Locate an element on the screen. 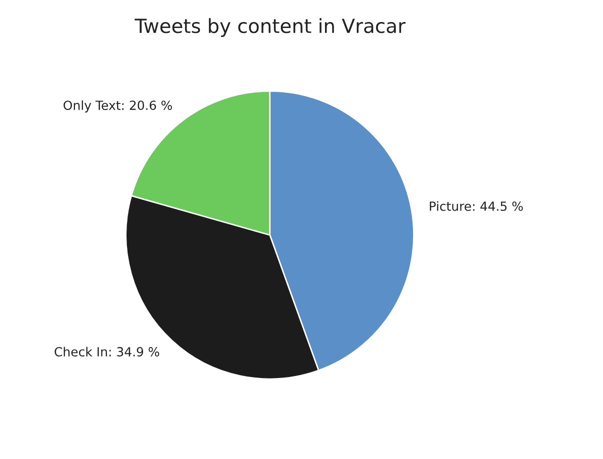  chart-title: Tweets by content in Vracar is located at coordinates (270, 27).